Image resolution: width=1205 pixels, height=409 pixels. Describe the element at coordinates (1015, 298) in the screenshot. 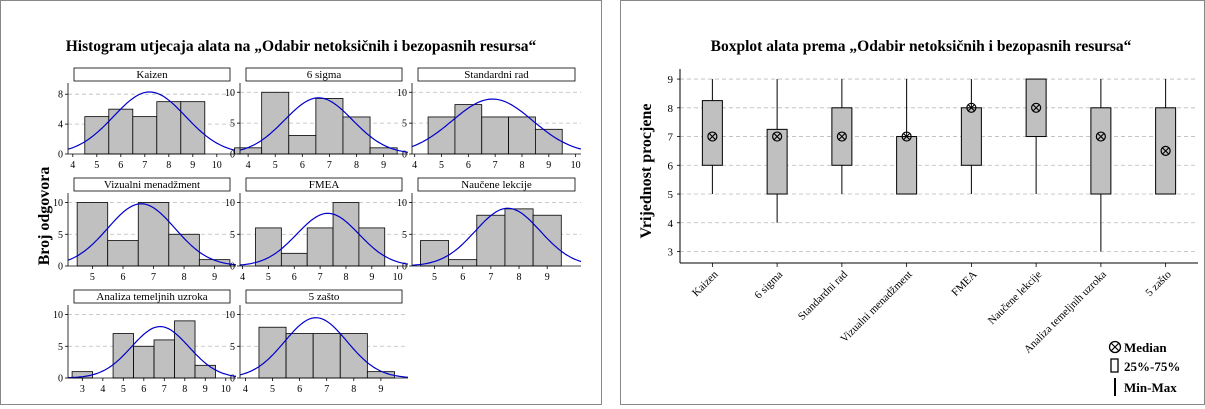

I see `x-tick-label: Naučene lekcije` at that location.